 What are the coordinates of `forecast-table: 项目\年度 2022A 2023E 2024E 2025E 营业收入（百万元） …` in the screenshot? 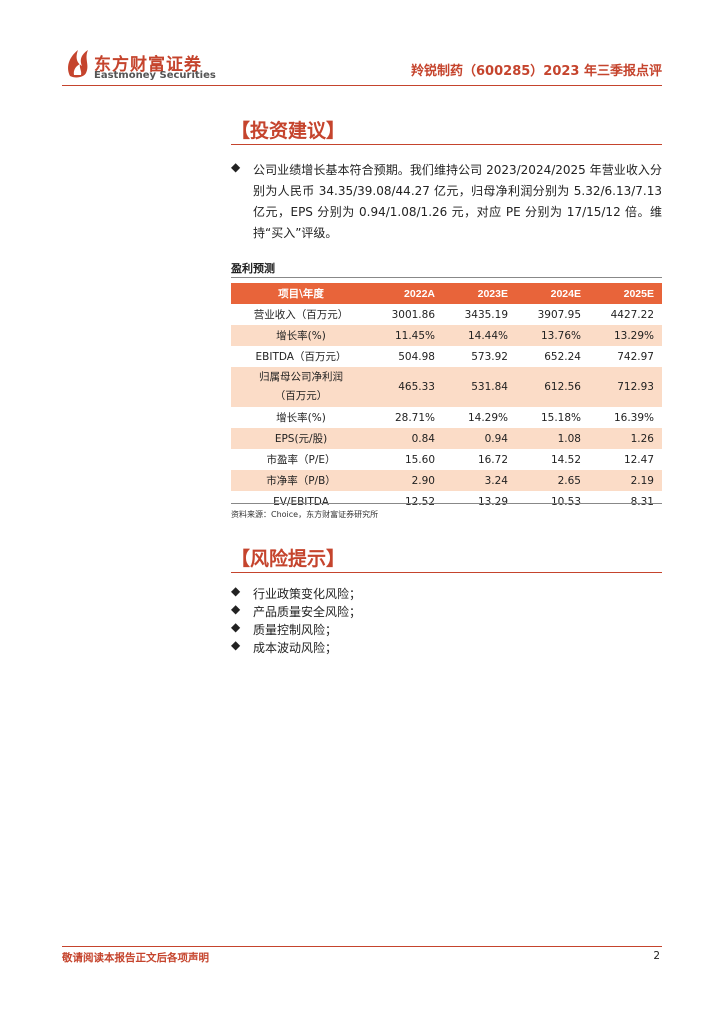 It's located at (446, 397).